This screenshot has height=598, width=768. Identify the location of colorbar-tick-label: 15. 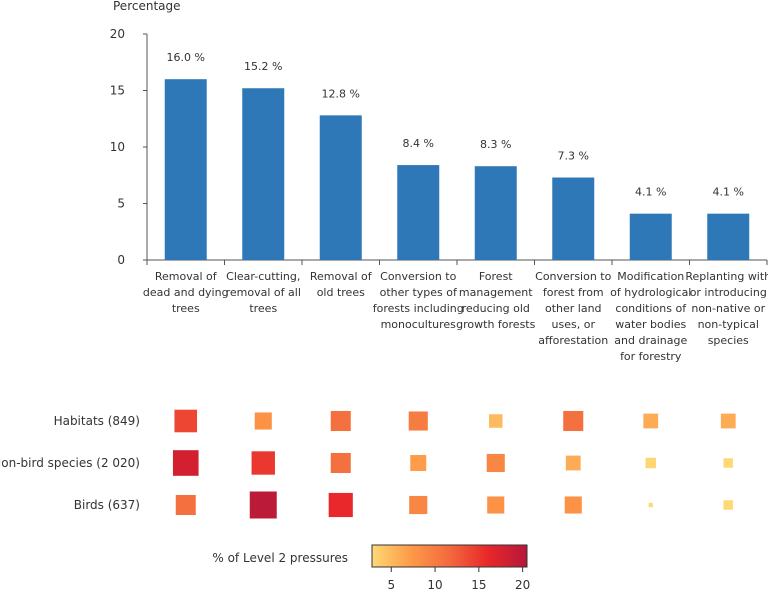
(478, 585).